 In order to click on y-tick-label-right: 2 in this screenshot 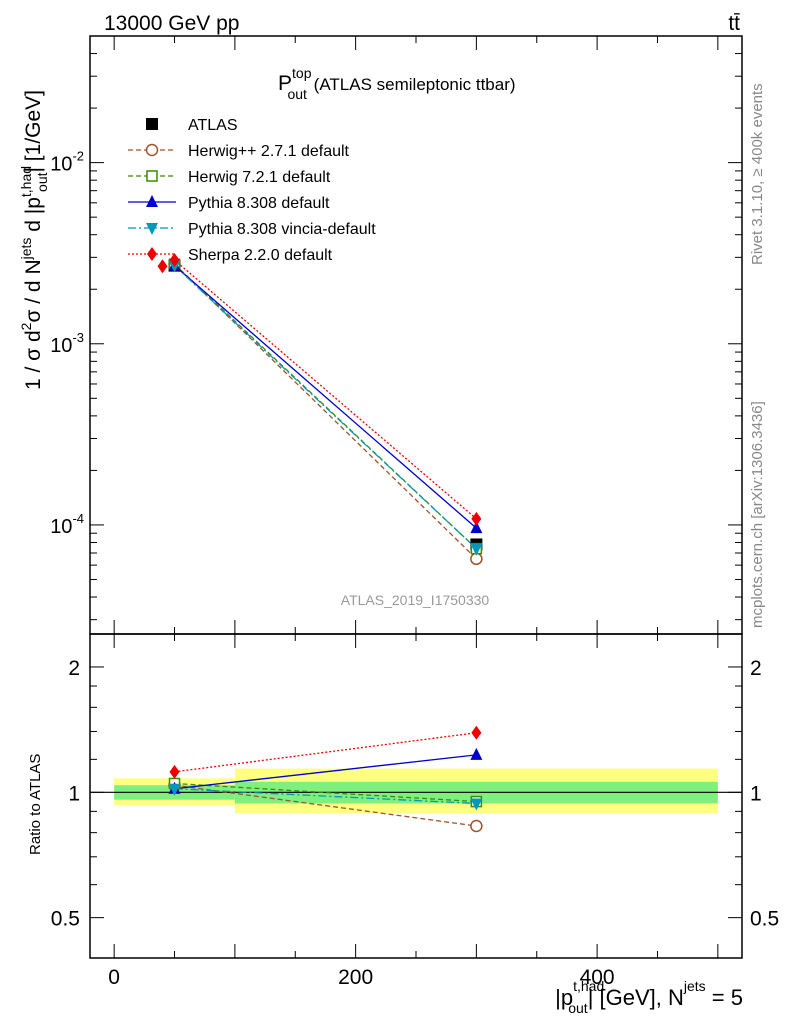, I will do `click(756, 668)`.